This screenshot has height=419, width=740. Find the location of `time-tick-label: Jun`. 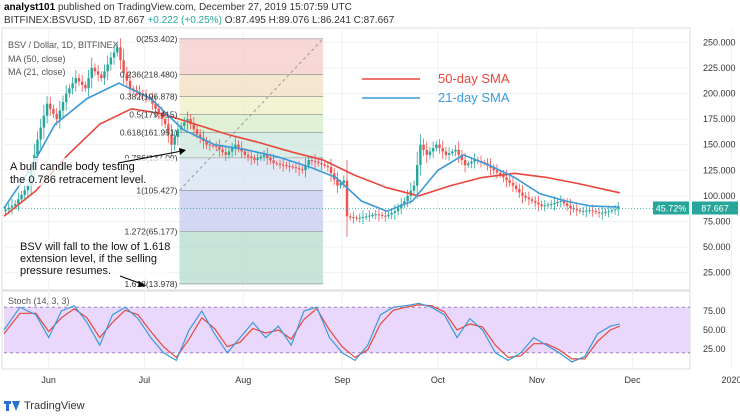

time-tick-label: Jun is located at coordinates (48, 380).